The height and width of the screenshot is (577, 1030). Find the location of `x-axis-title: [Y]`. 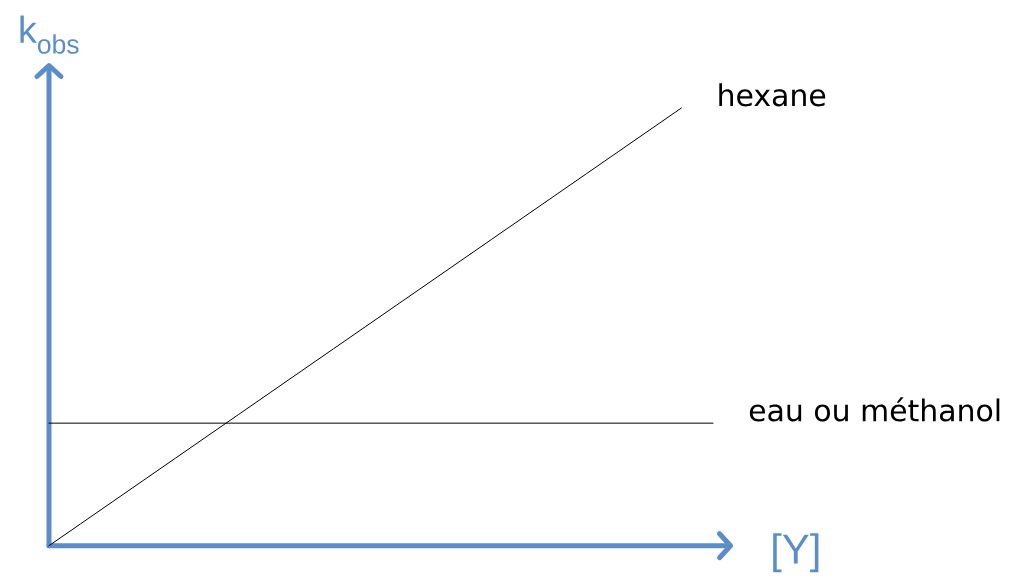

x-axis-title: [Y] is located at coordinates (796, 553).